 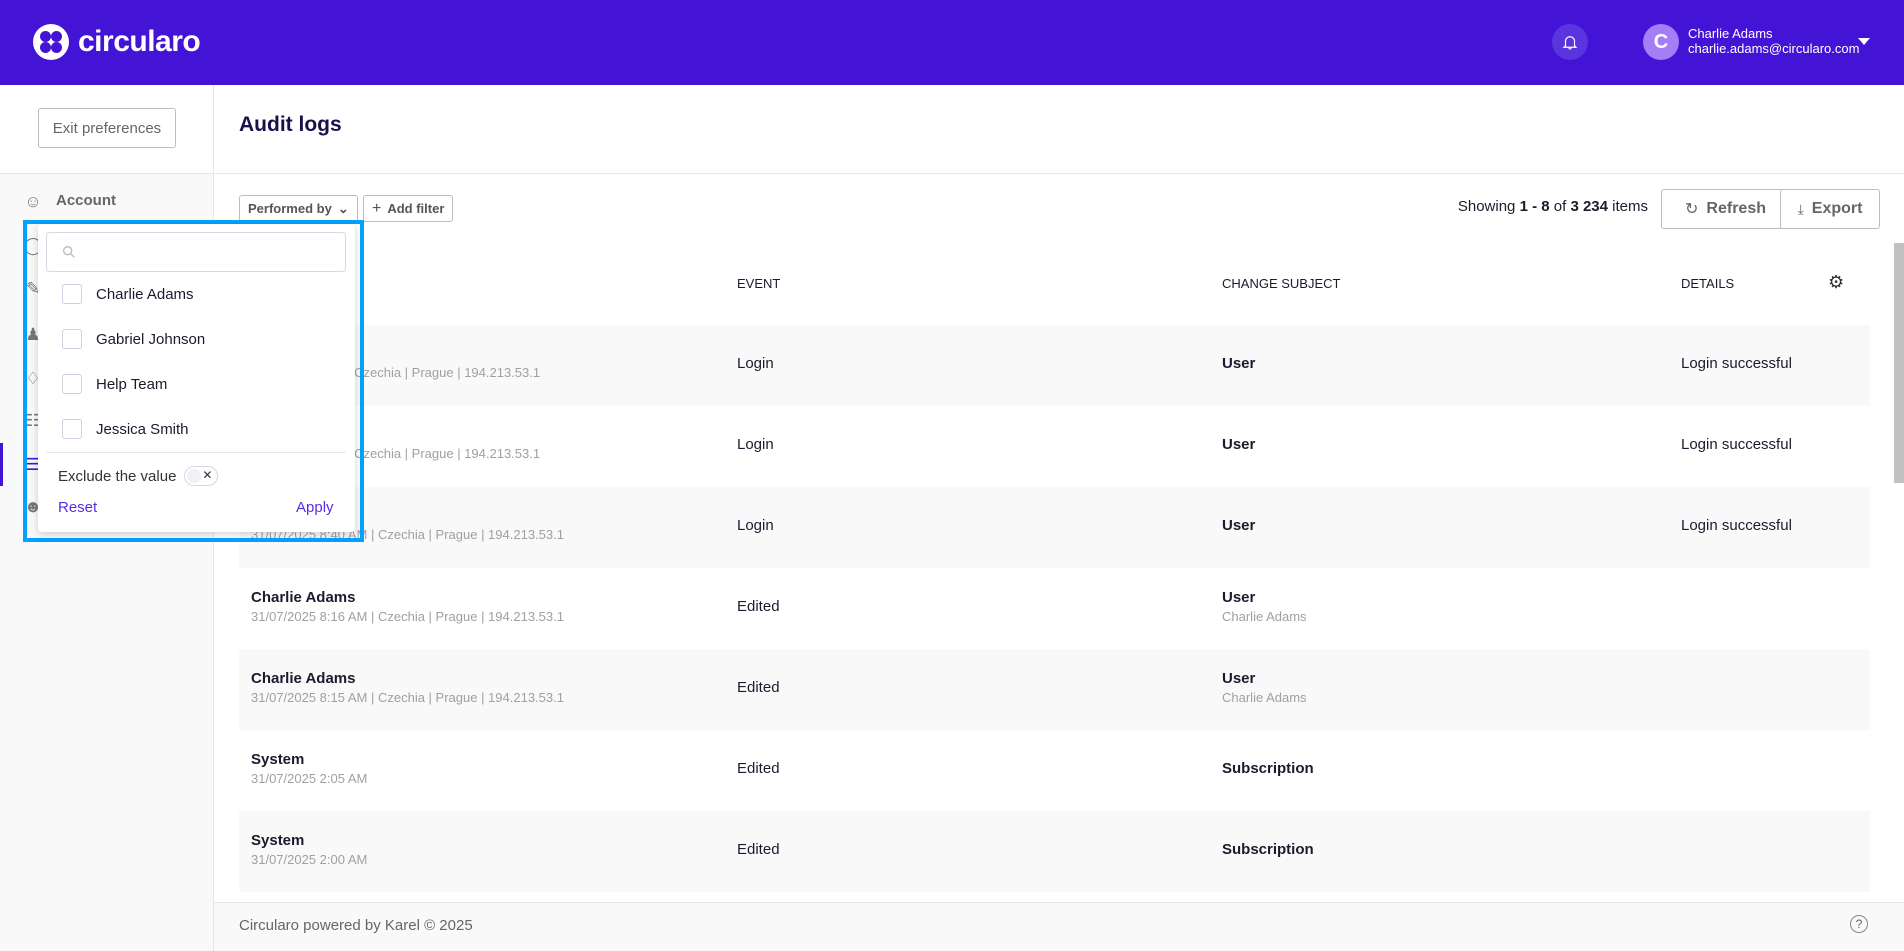 I want to click on download-icon: ⤓, so click(x=1800, y=208).